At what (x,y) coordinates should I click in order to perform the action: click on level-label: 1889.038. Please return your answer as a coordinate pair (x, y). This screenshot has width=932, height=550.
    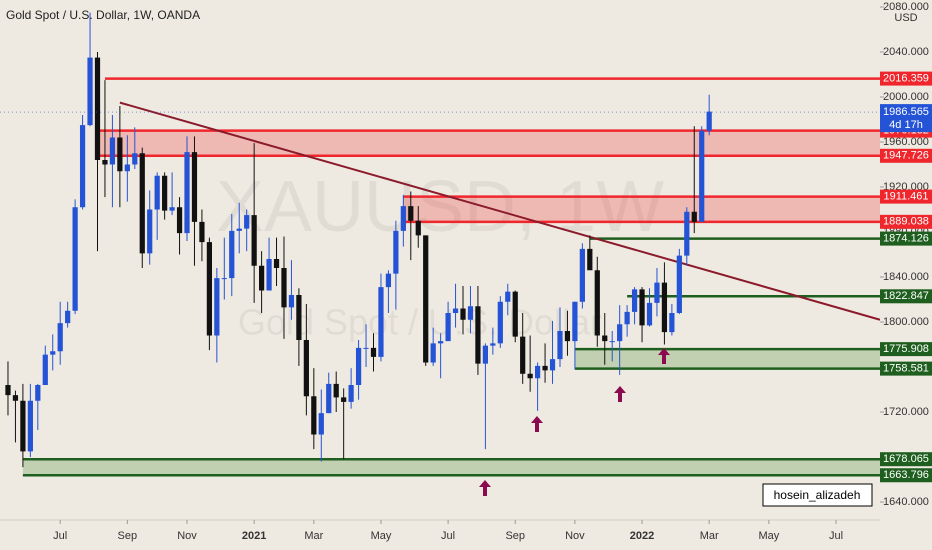
    Looking at the image, I should click on (906, 222).